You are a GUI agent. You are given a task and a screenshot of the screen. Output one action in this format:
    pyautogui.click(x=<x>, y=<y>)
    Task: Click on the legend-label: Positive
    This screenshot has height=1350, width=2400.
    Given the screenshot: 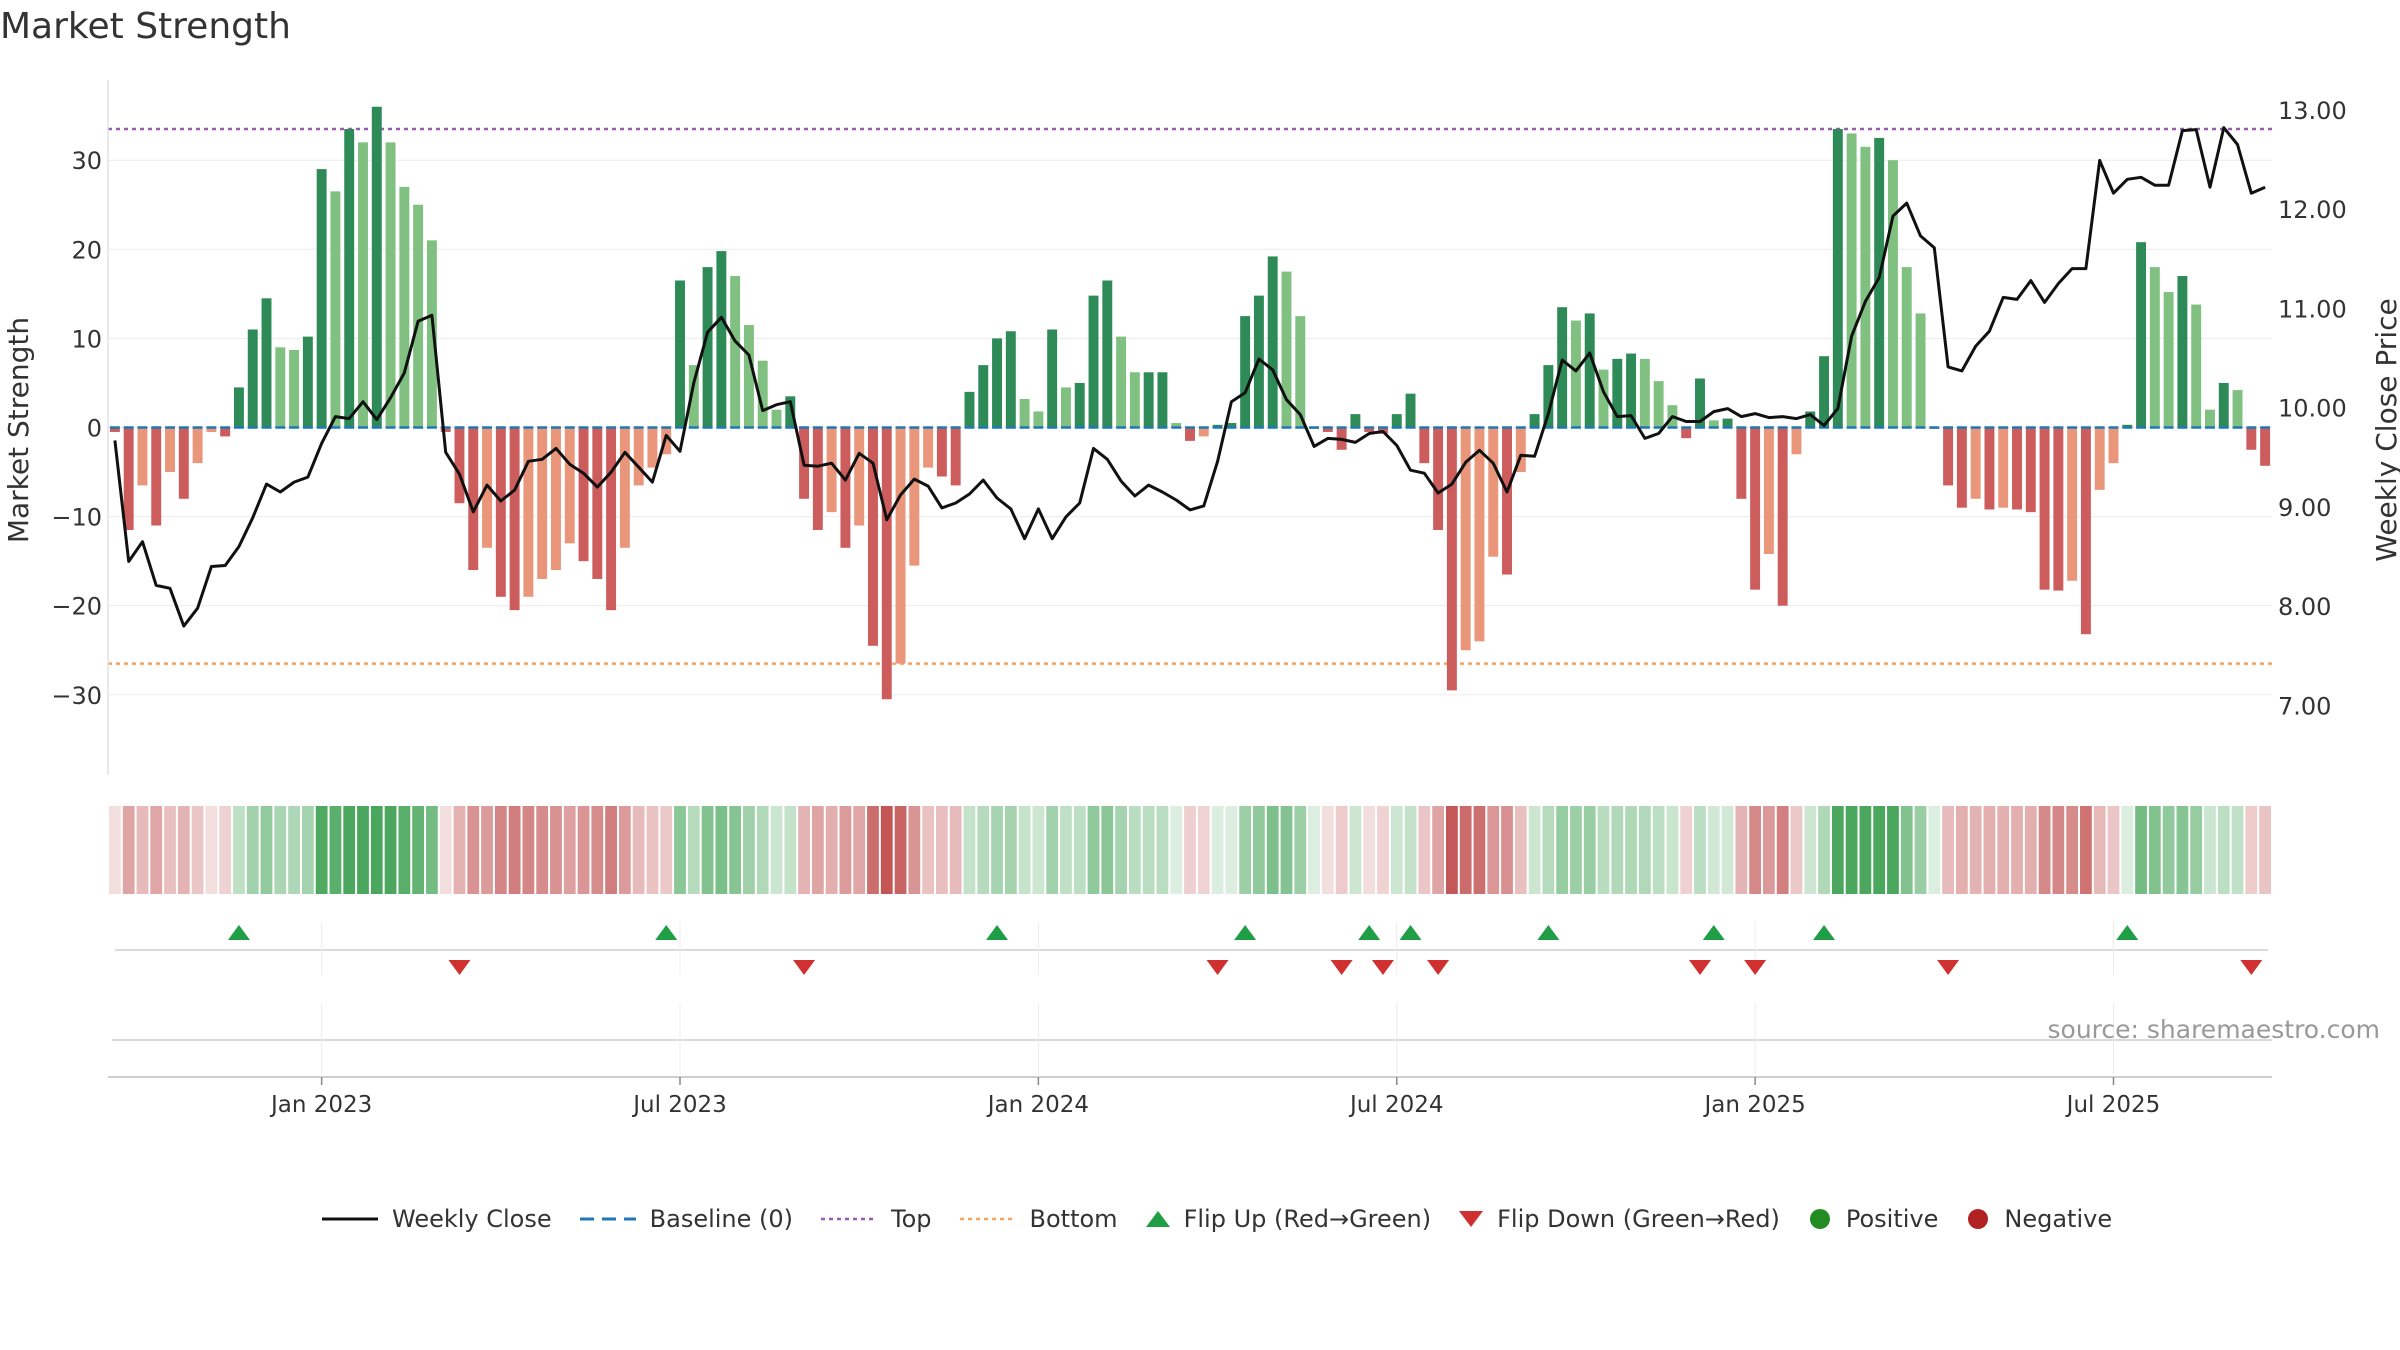 What is the action you would take?
    pyautogui.click(x=1892, y=1219)
    